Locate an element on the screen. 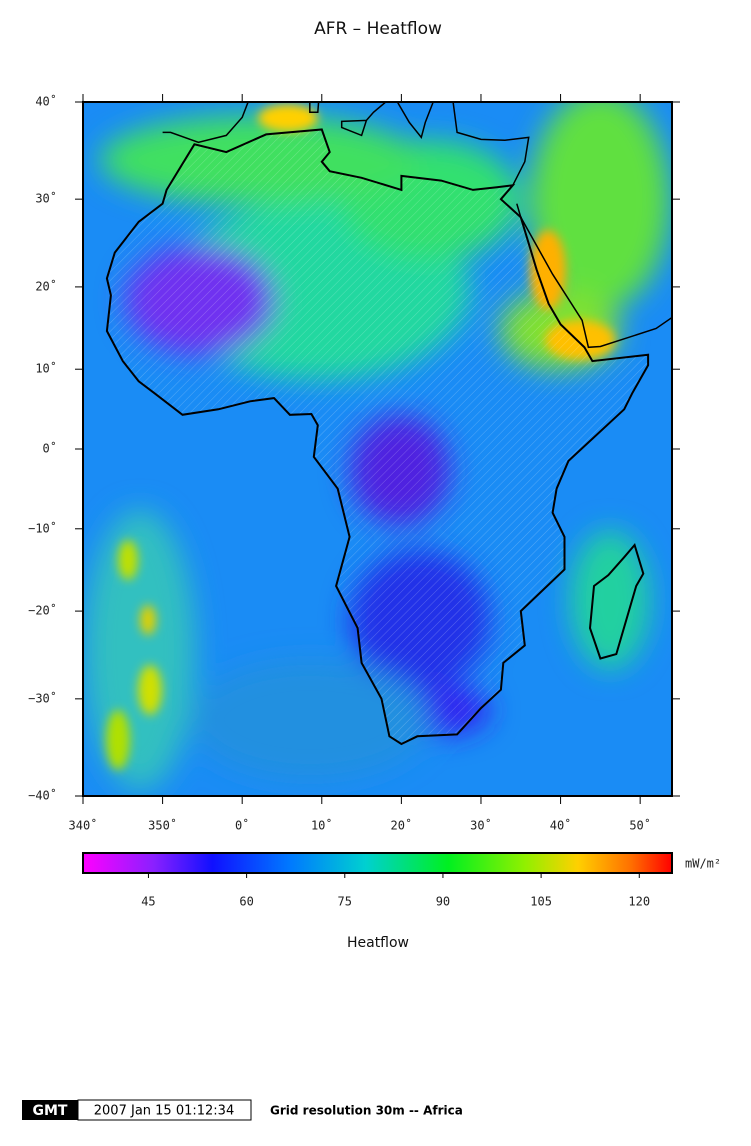  logo: GMT is located at coordinates (50, 1111).